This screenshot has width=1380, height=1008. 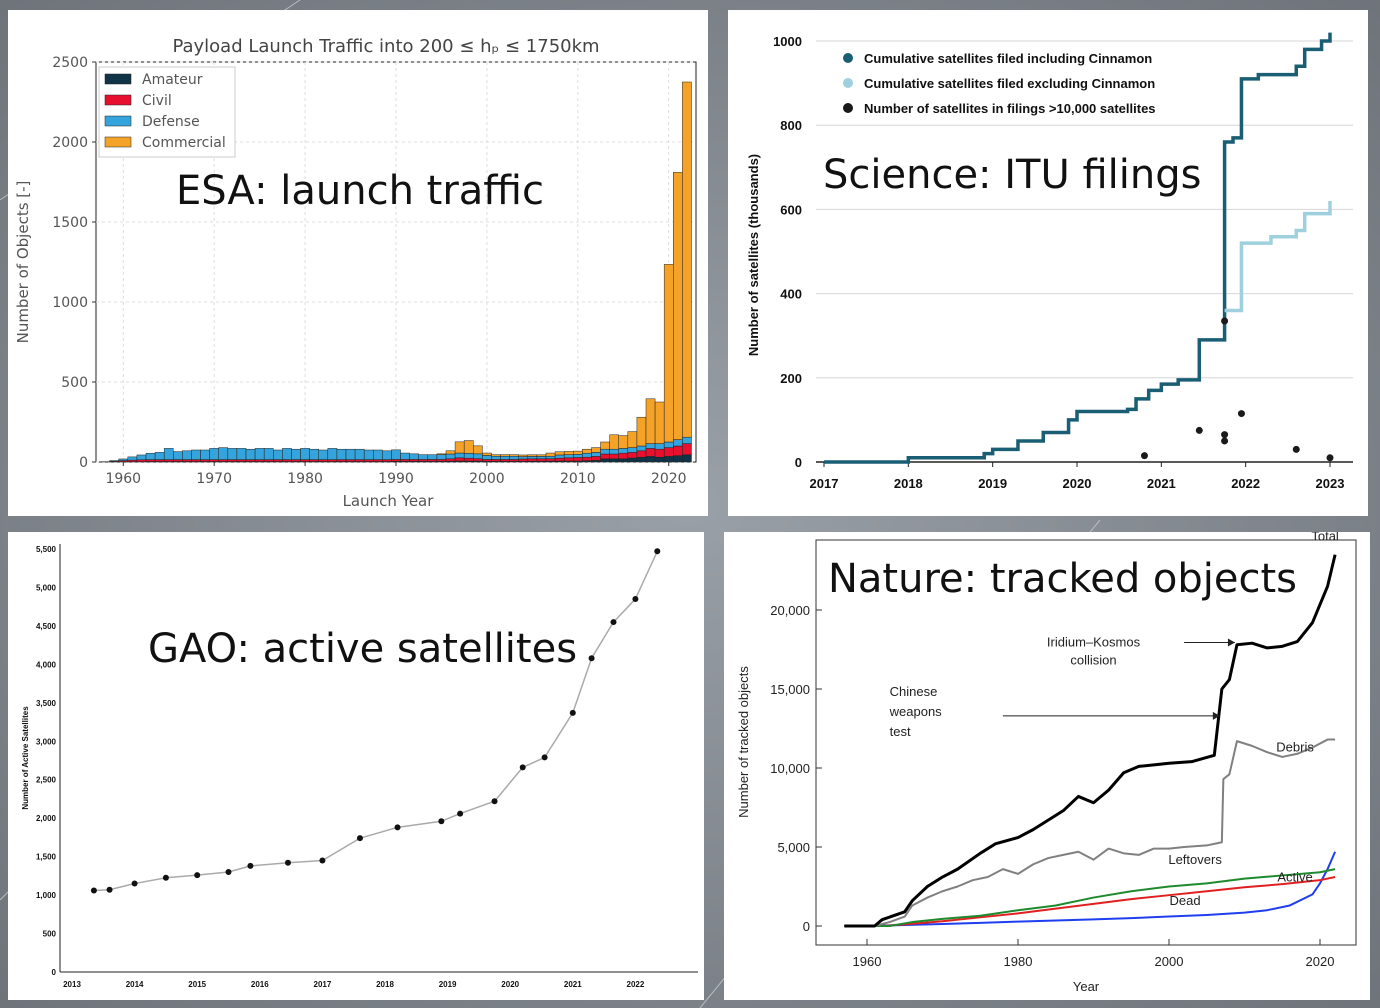 I want to click on esa-x-label: Launch Year, so click(x=389, y=501).